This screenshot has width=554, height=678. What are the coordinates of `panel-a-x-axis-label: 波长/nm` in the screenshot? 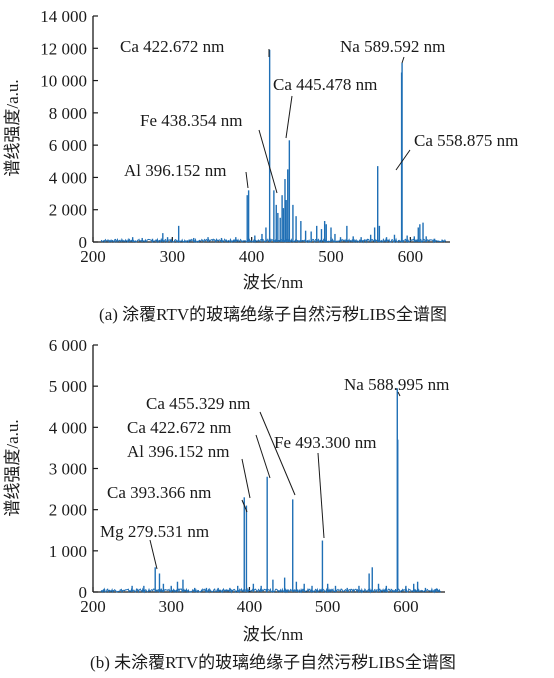 It's located at (273, 282).